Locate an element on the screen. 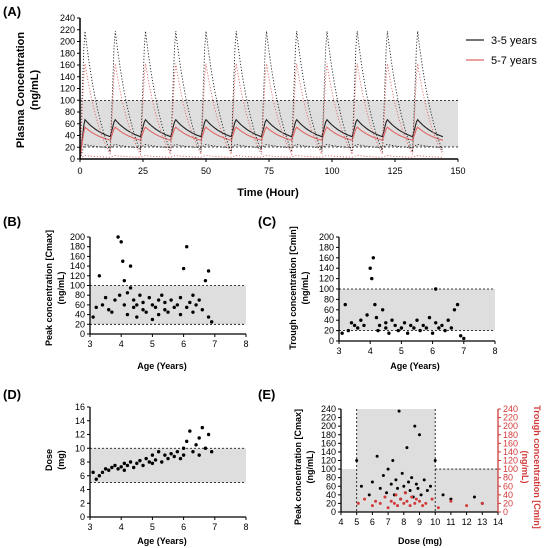 Image resolution: width=550 pixels, height=548 pixels. panel-a-xtick-label: 150 is located at coordinates (457, 171).